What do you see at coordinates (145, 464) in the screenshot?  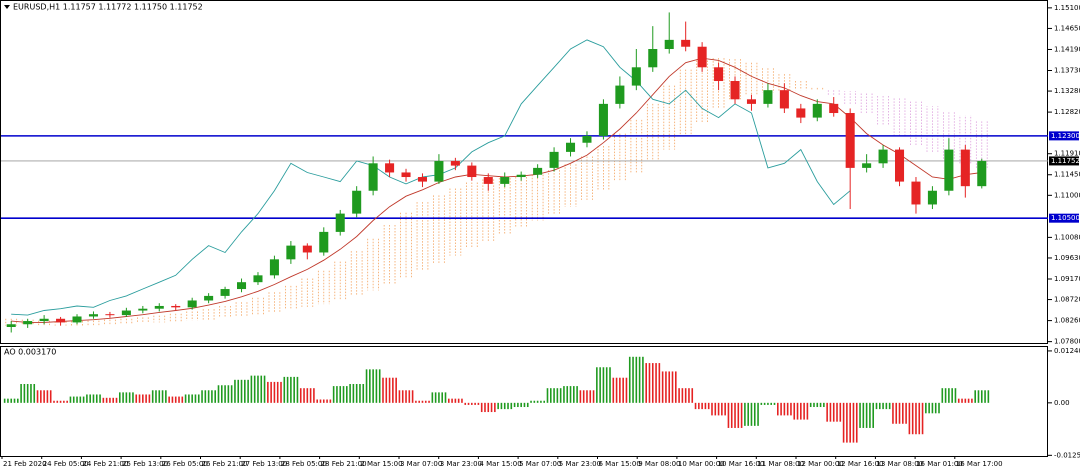 I see `x-tick-label: 25 Feb 13:00` at bounding box center [145, 464].